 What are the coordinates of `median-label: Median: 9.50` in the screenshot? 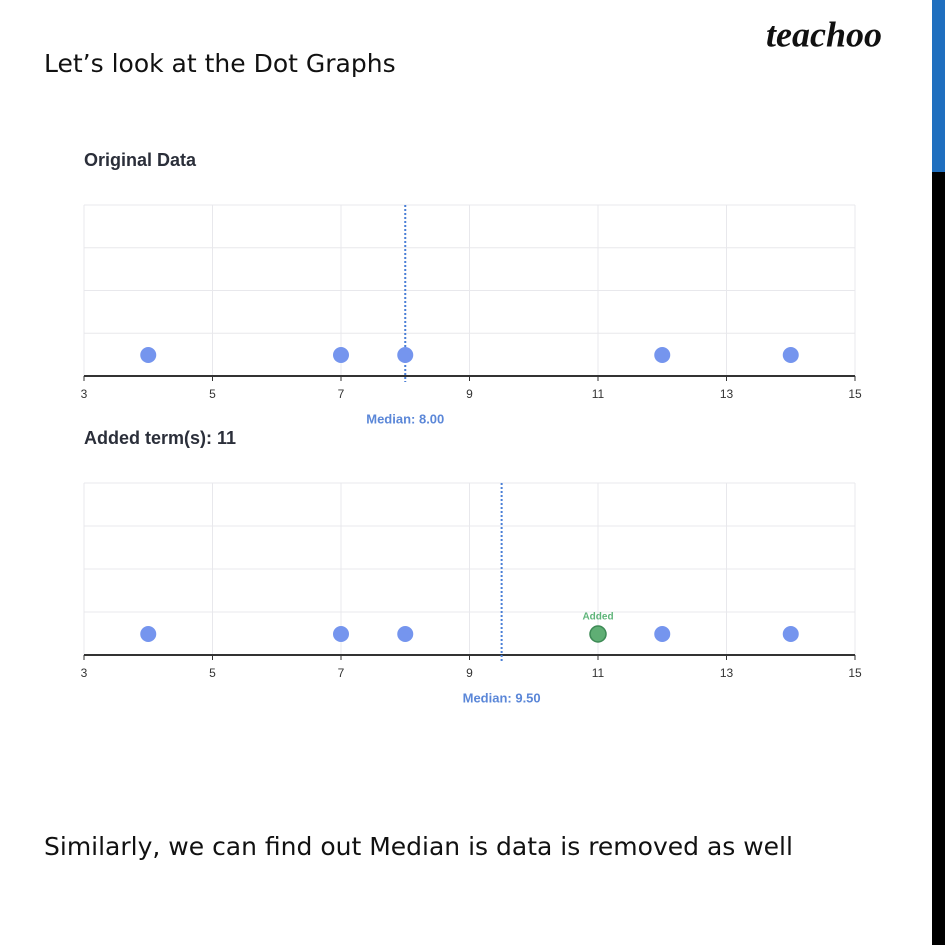 It's located at (502, 697).